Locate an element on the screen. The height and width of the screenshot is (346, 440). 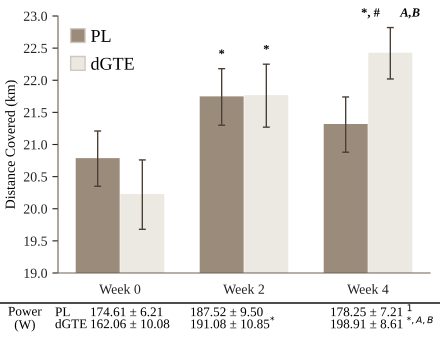
legend-label: dGTE is located at coordinates (112, 63).